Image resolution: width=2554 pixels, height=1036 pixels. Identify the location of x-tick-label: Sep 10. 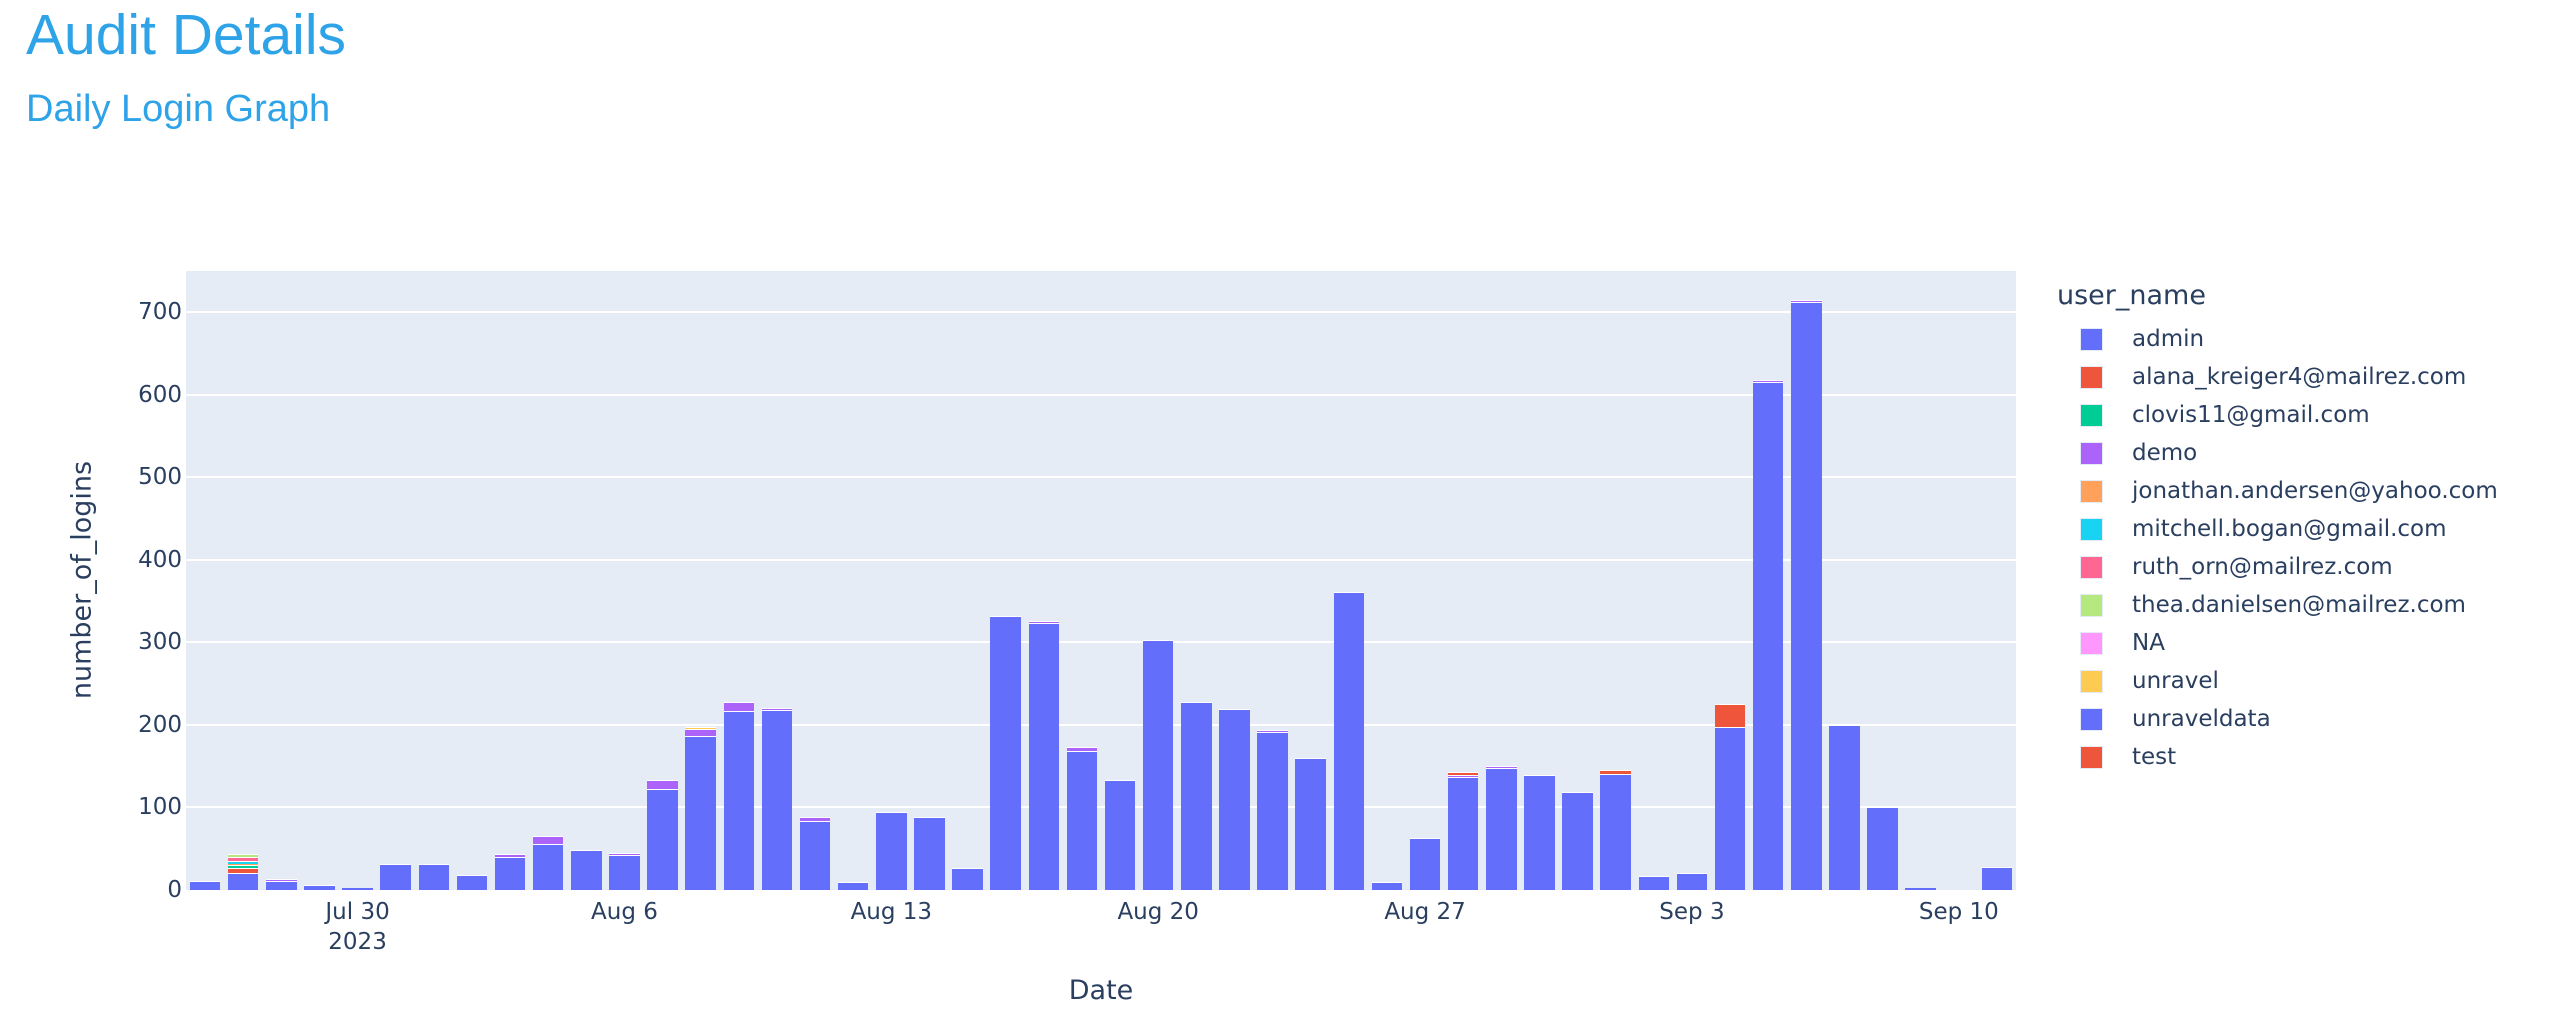
(1959, 912).